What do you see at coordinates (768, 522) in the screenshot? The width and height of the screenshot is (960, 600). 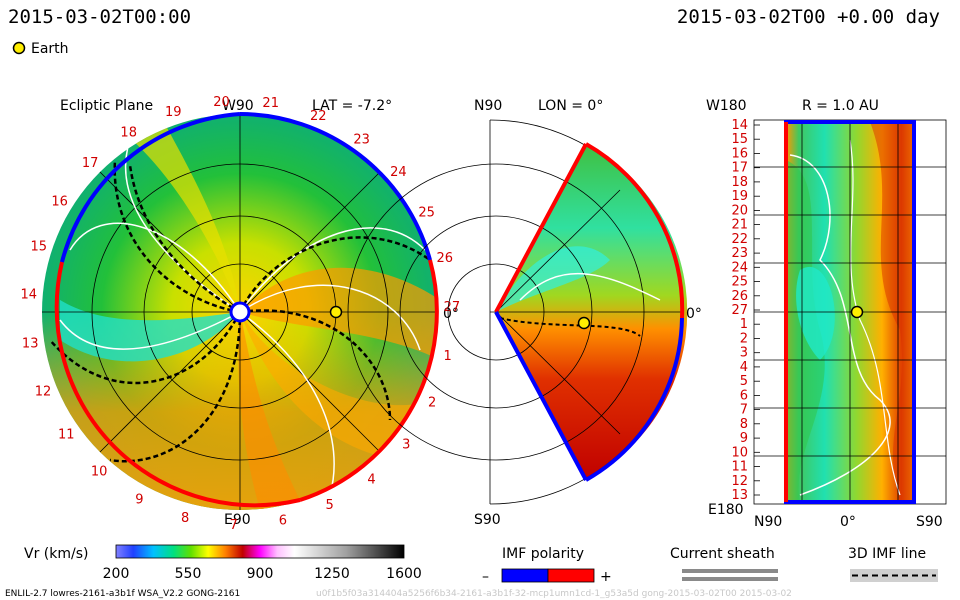 I see `sphere-n90: N90` at bounding box center [768, 522].